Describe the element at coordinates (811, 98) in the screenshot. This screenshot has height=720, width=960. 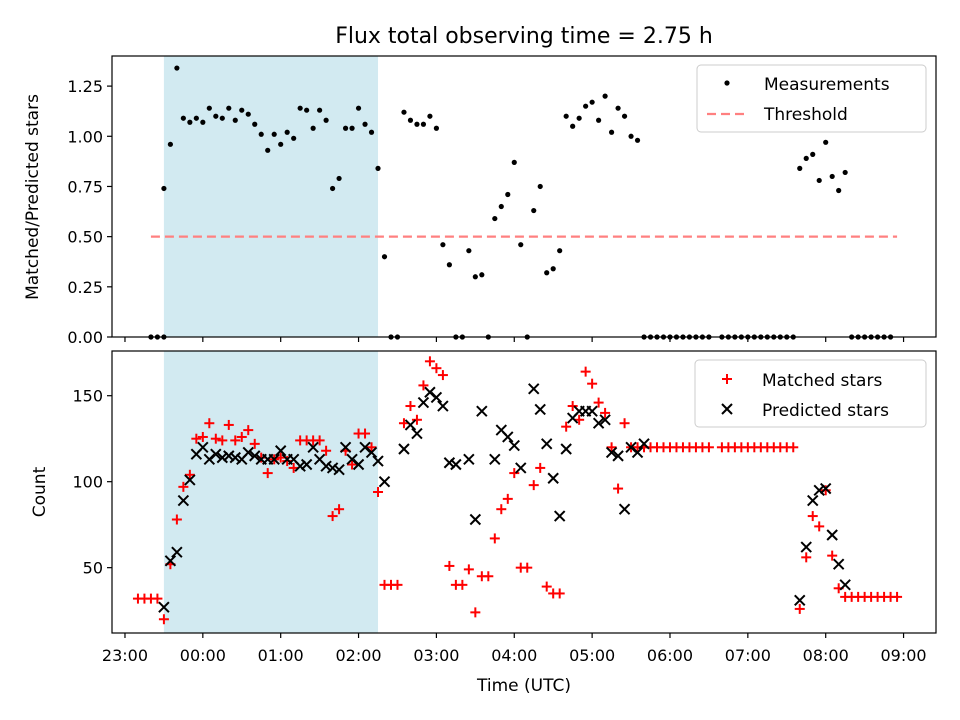
I see `legend-frame` at that location.